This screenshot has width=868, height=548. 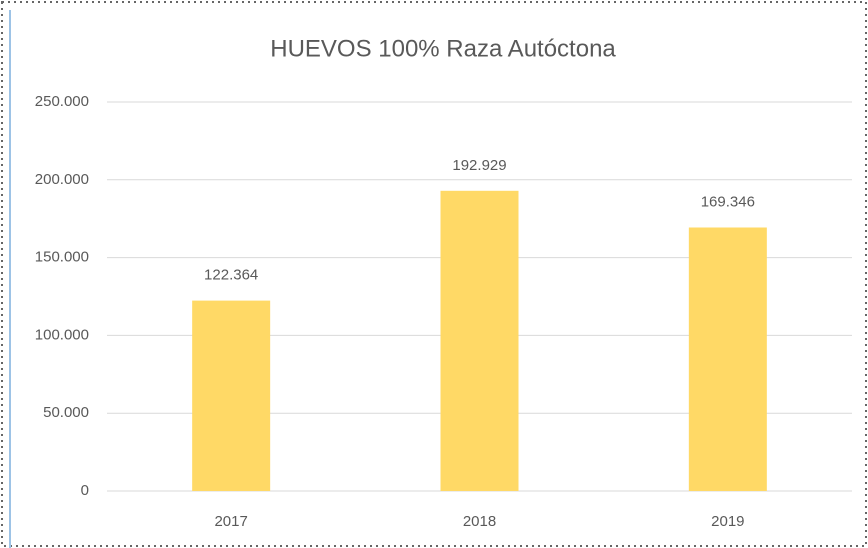 I want to click on y-tick-label: 0, so click(x=85, y=490).